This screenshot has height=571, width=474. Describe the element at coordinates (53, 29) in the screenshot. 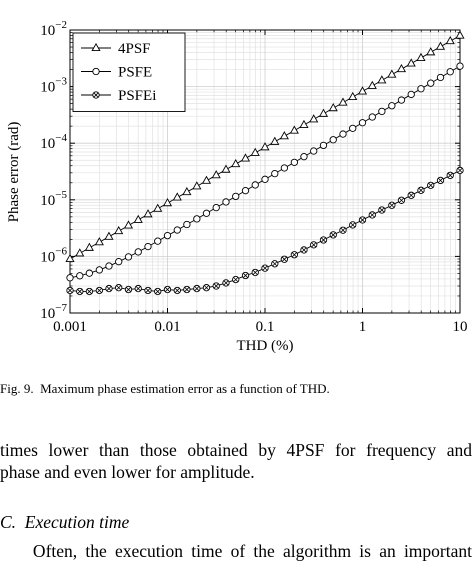

I see `y-tick-label: 10⁻²` at that location.